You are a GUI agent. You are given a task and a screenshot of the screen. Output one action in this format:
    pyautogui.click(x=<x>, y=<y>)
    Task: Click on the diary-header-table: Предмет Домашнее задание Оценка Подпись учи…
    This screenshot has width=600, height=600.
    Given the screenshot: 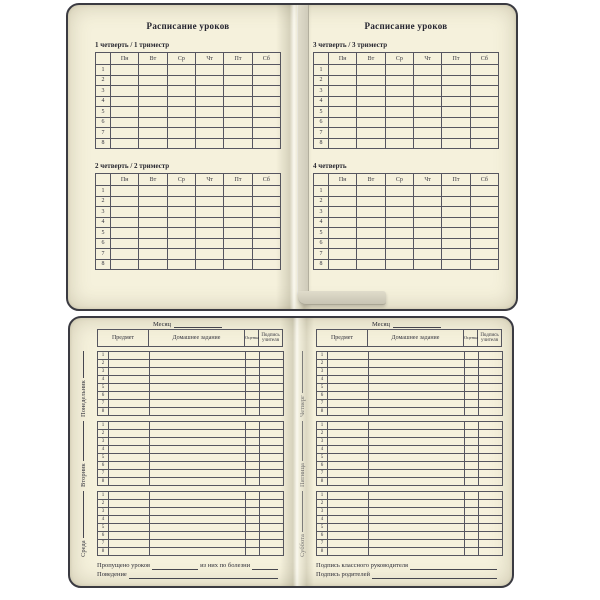 What is the action you would take?
    pyautogui.click(x=190, y=338)
    